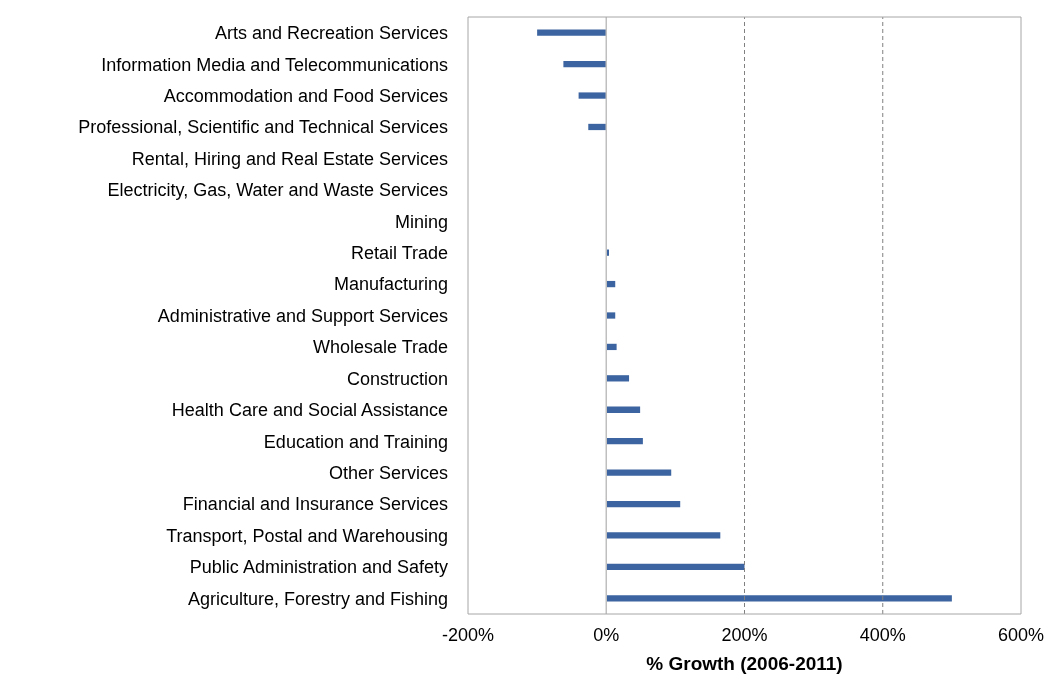 This screenshot has height=682, width=1052. What do you see at coordinates (305, 95) in the screenshot?
I see `y-tick-label: Accommodation and Food Services` at bounding box center [305, 95].